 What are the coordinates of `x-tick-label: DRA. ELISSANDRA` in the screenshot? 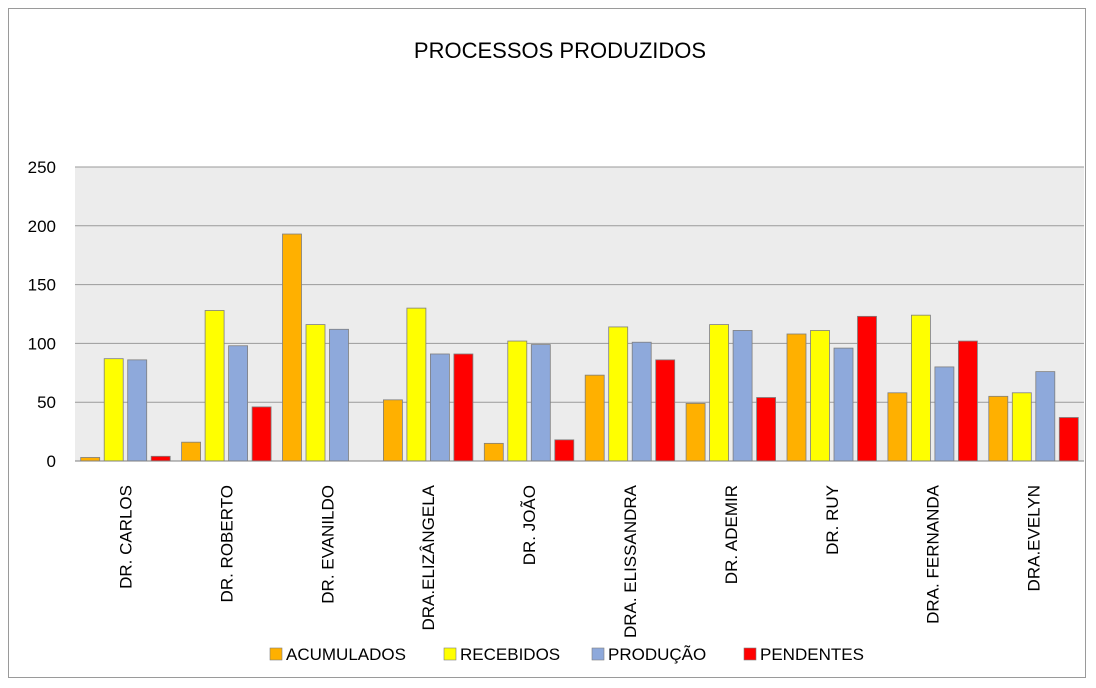 It's located at (630, 561).